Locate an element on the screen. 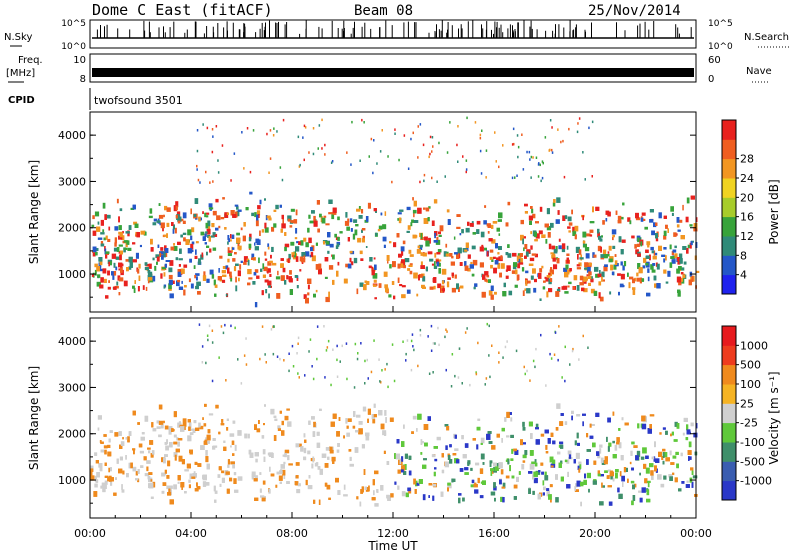 The height and width of the screenshot is (554, 800). x-tick-label: 04:00 is located at coordinates (191, 533).